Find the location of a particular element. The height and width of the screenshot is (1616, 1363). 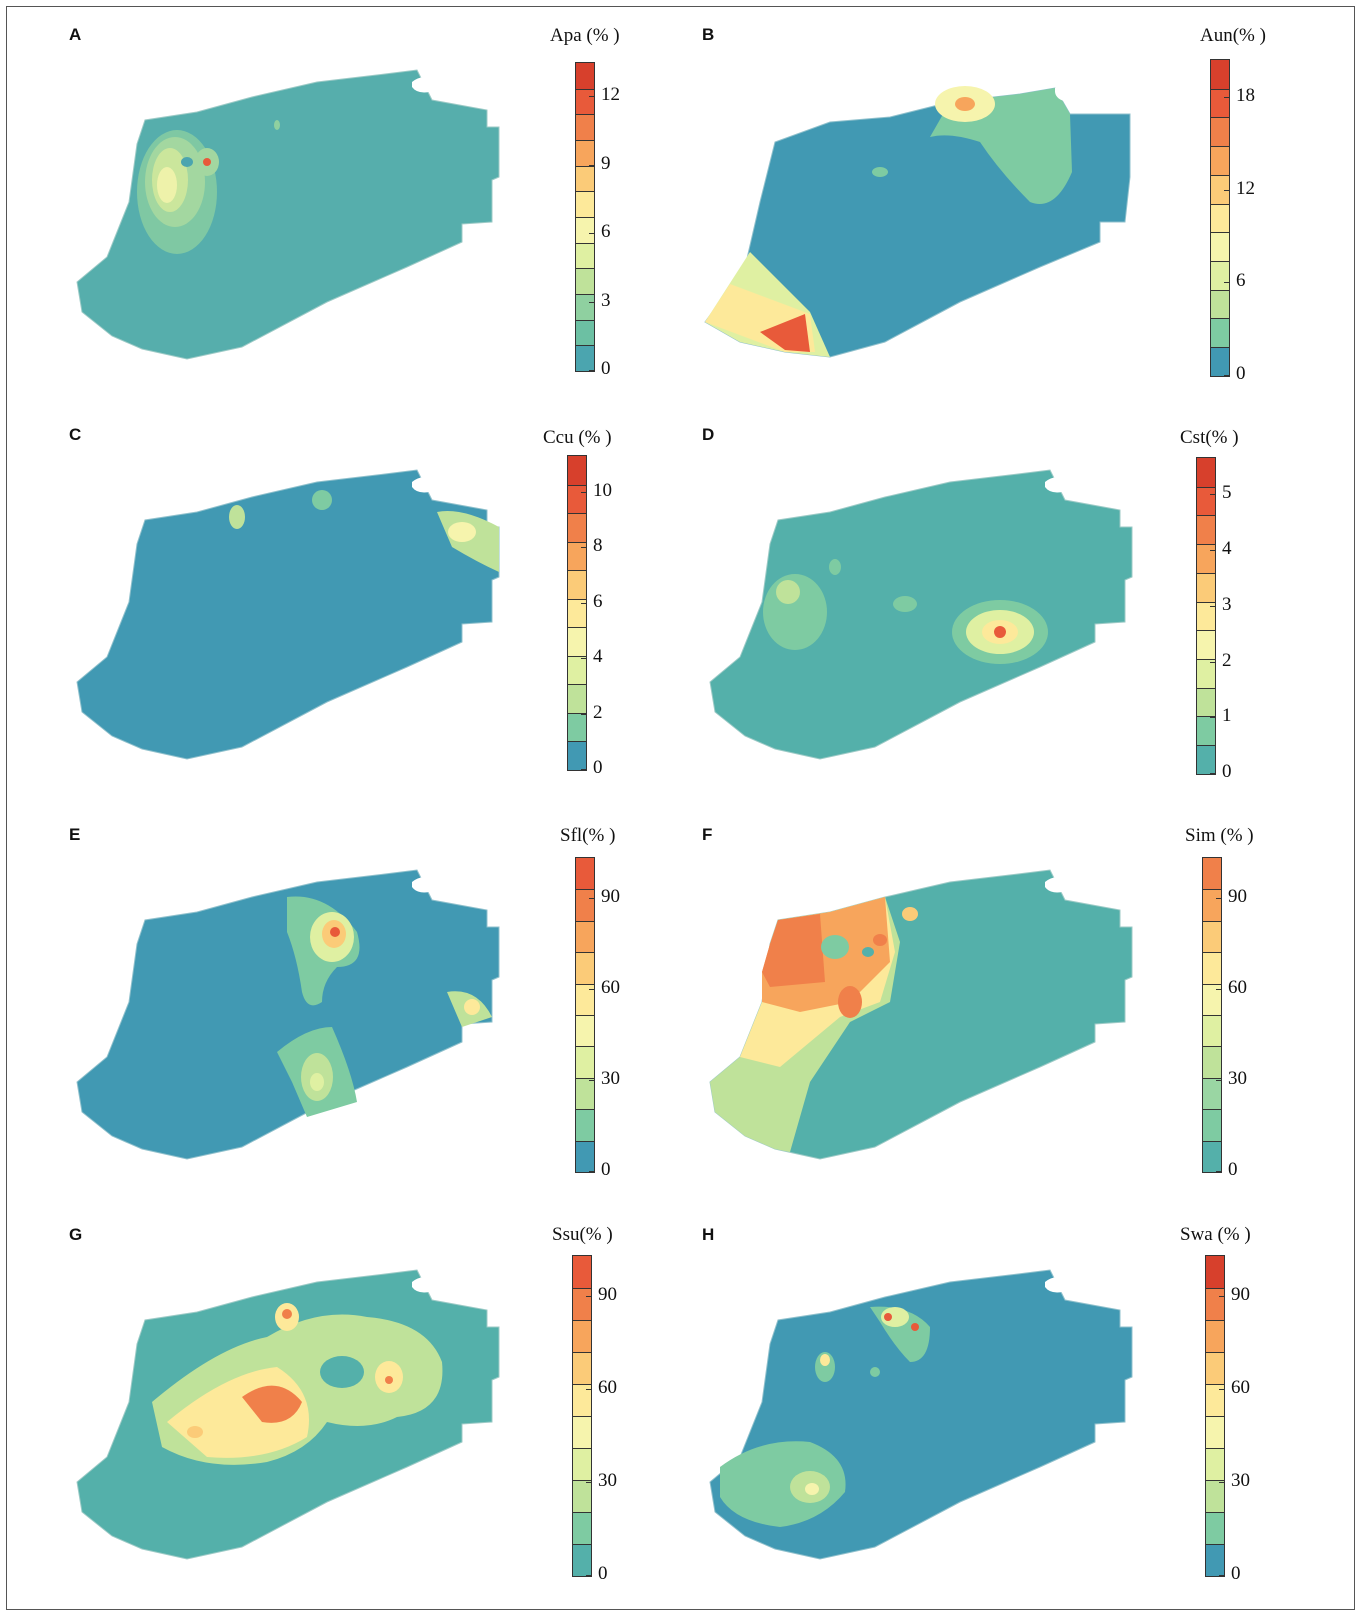

map-e is located at coordinates (292, 1012).